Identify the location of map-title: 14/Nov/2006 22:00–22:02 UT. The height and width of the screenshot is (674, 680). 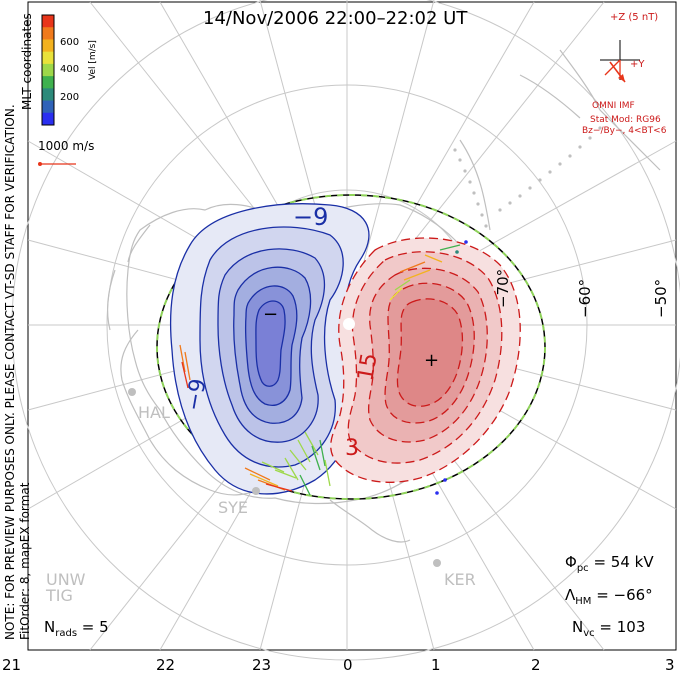
(335, 18).